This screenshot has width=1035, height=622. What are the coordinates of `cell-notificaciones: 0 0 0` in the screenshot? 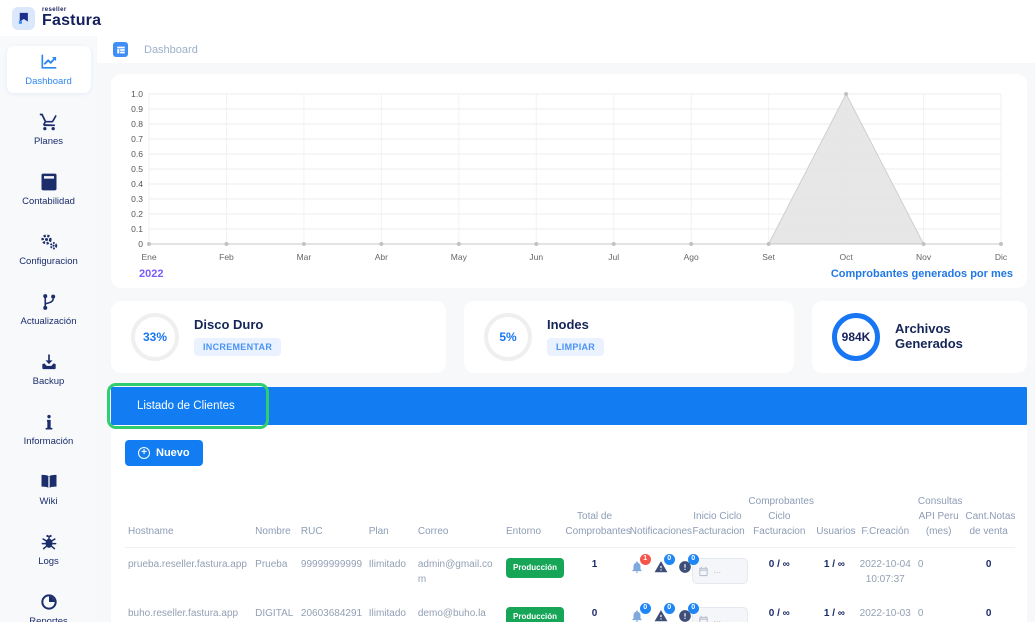 It's located at (663, 609).